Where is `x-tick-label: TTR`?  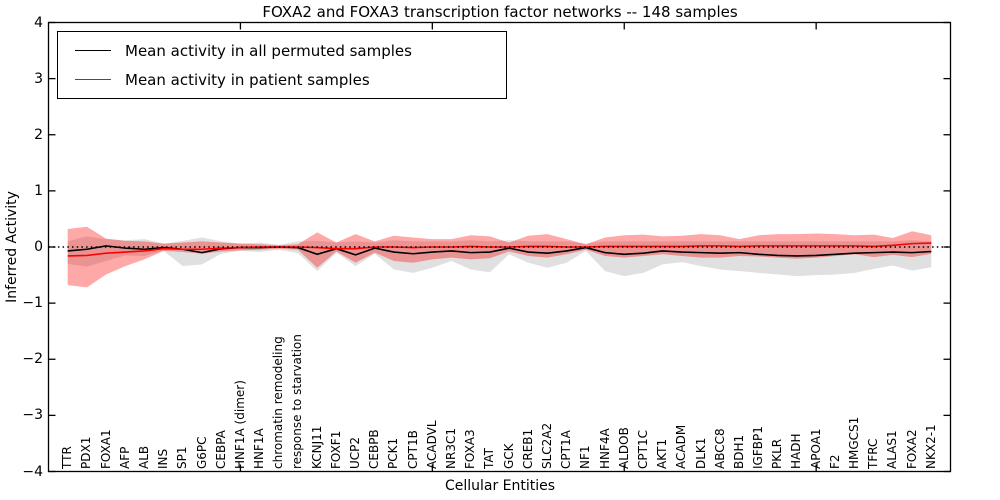 x-tick-label: TTR is located at coordinates (67, 457).